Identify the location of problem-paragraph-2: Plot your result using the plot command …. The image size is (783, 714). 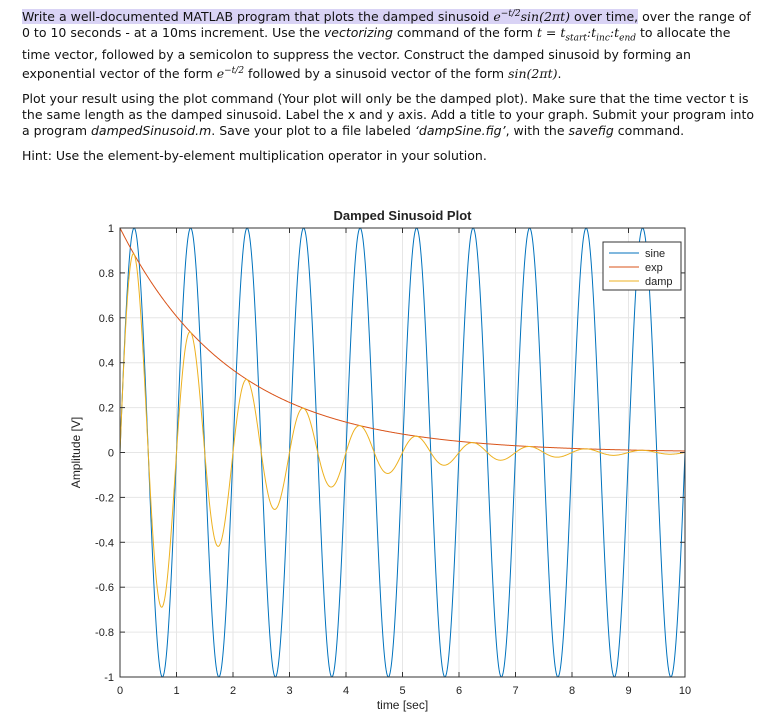
(388, 114).